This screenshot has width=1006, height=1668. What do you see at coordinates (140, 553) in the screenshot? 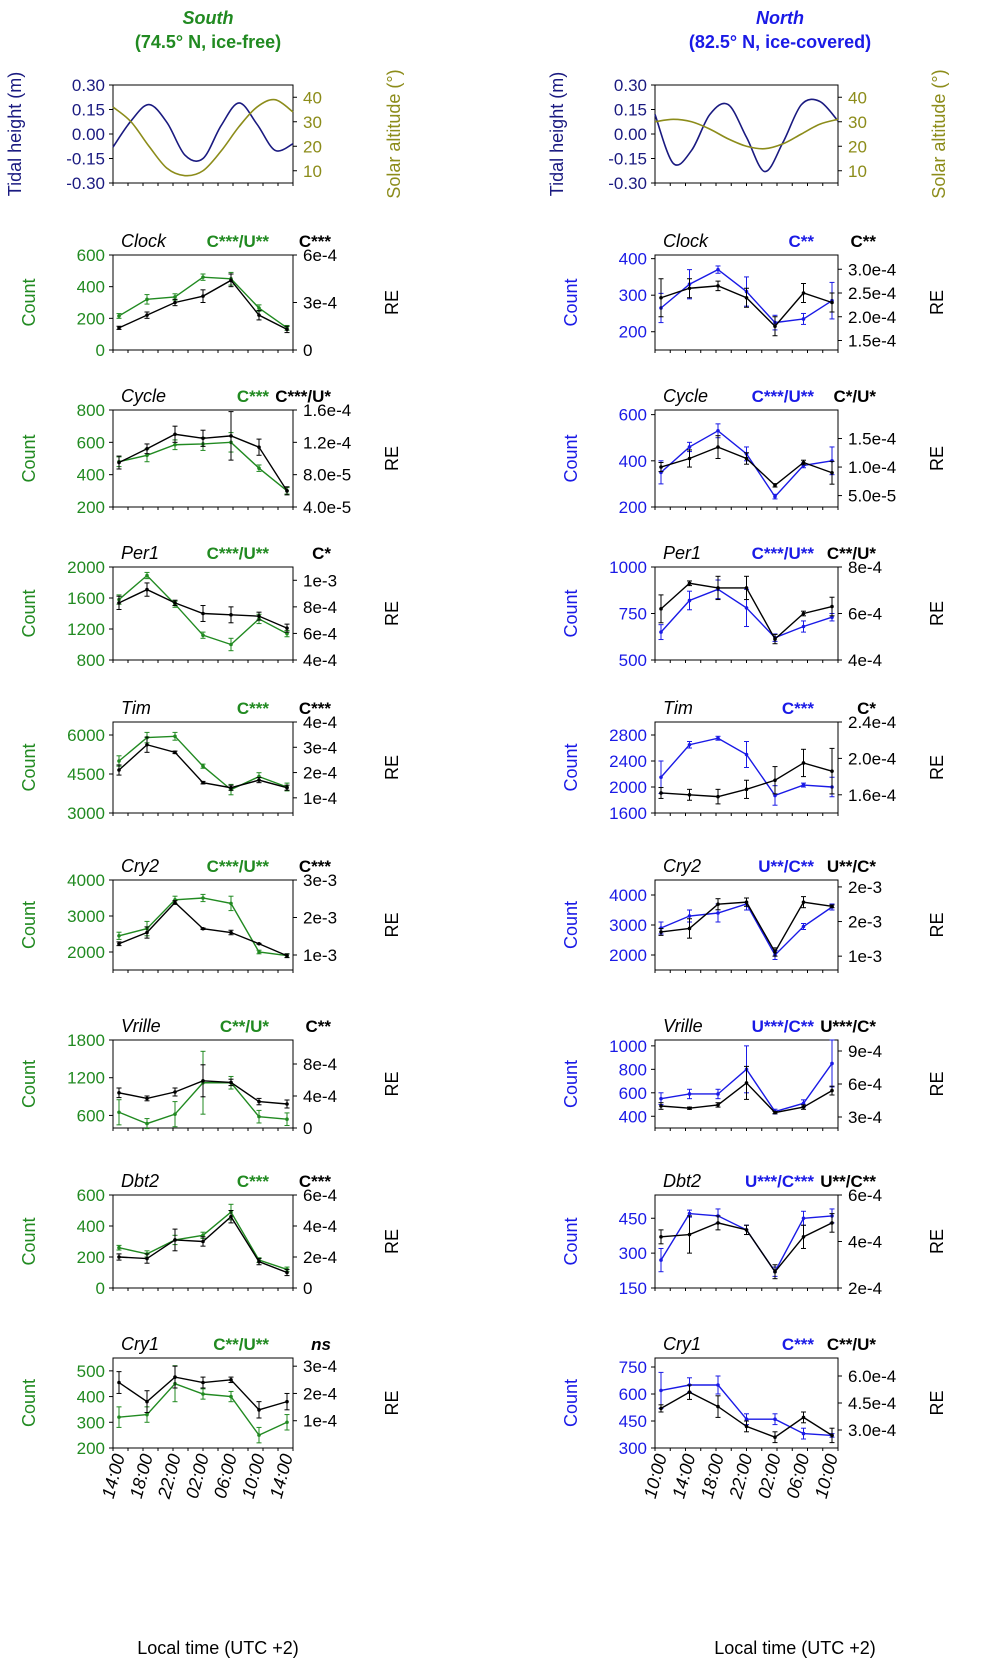
I see `gene-name: Per1` at bounding box center [140, 553].